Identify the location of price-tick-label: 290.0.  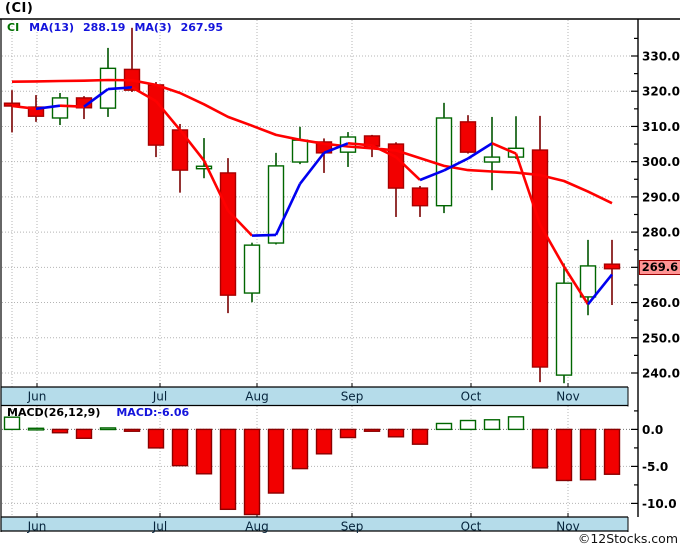
(661, 197).